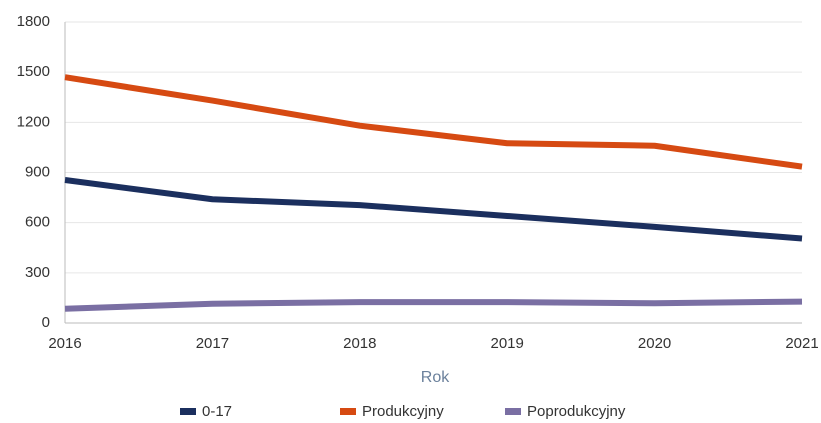  Describe the element at coordinates (33, 21) in the screenshot. I see `y-tick-label: 1800` at that location.